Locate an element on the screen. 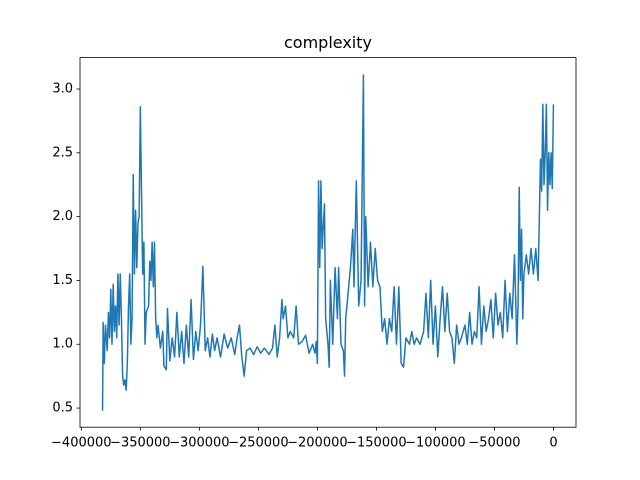 The height and width of the screenshot is (480, 640). chart-title: complexity is located at coordinates (328, 42).